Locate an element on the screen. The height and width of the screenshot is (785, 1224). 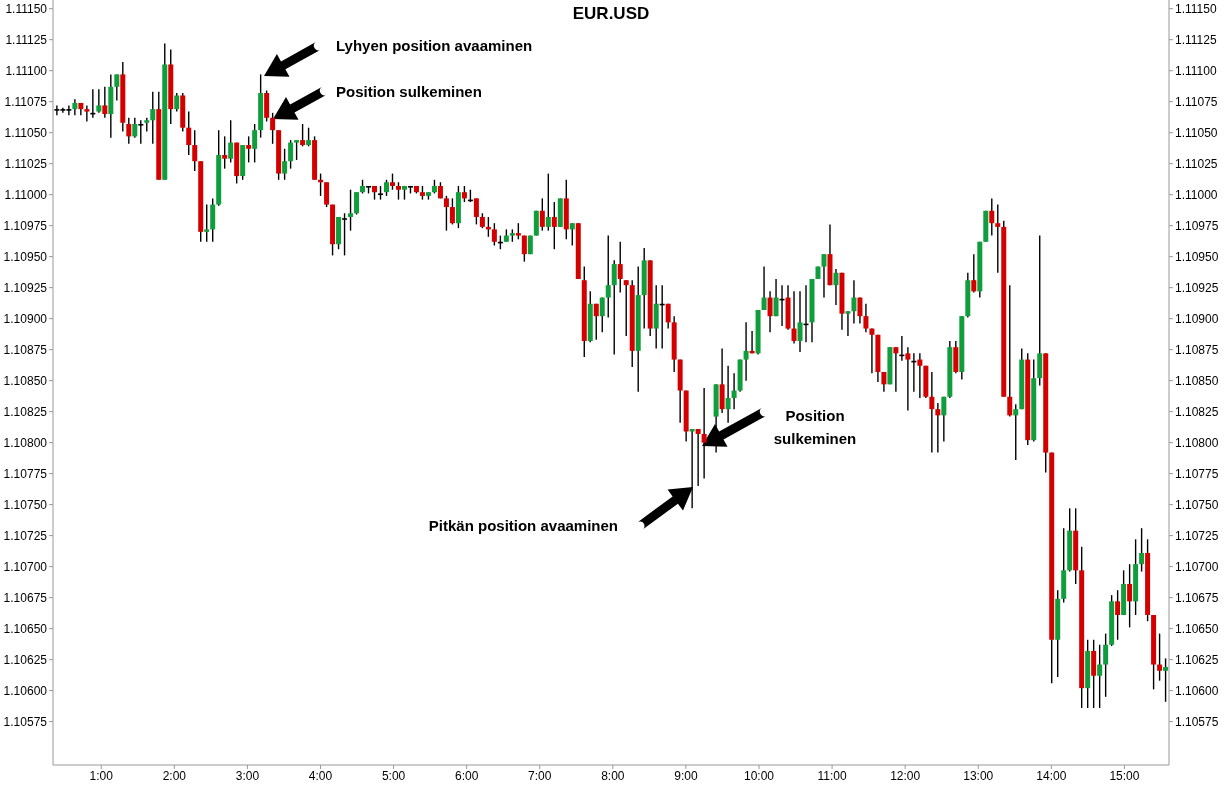
y-tick-label: 1.10675 is located at coordinates (25, 597).